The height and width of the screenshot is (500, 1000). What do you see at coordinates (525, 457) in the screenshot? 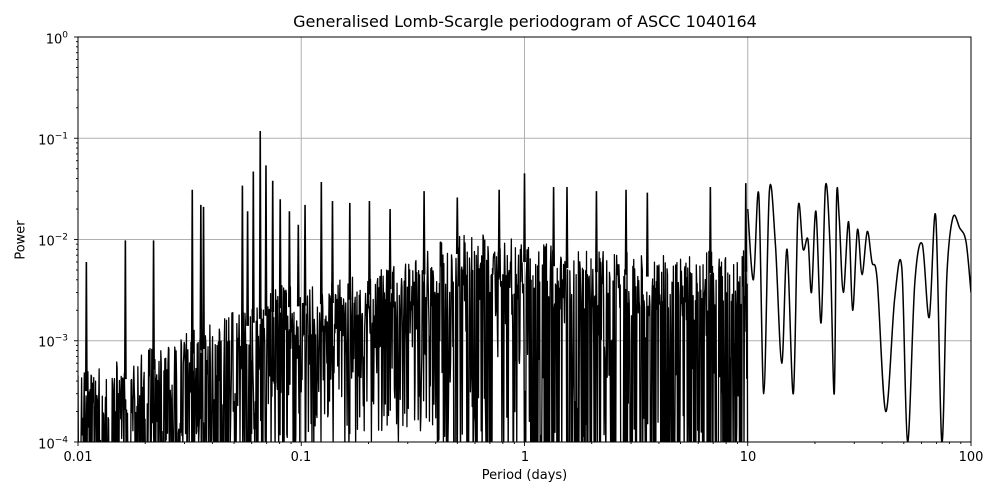
I see `x-tick-label: 1` at bounding box center [525, 457].